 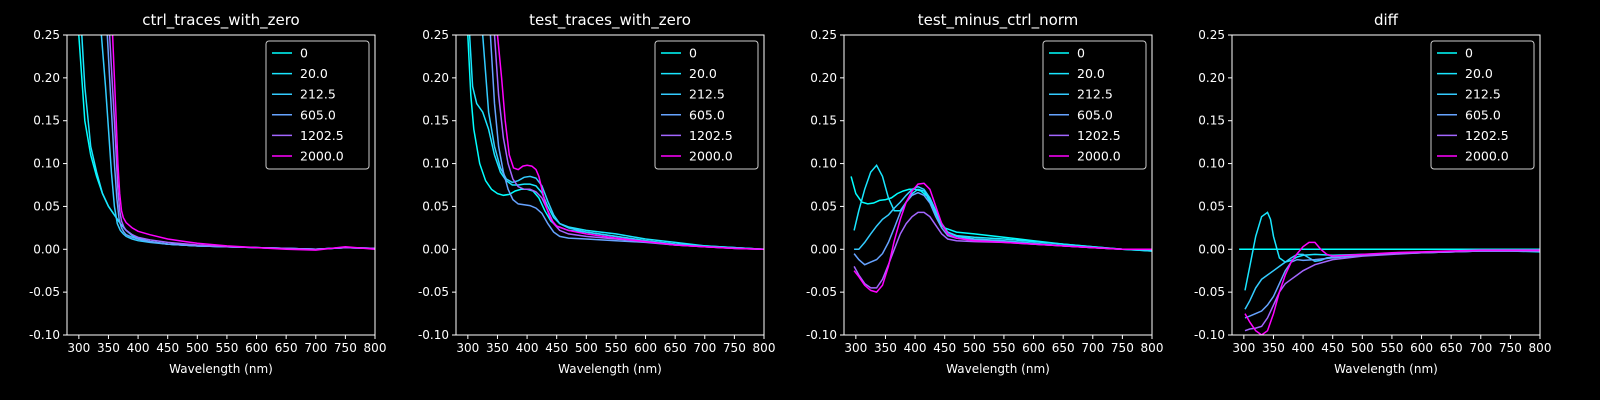 I want to click on chart-title: test_traces_with_zero, so click(x=610, y=20).